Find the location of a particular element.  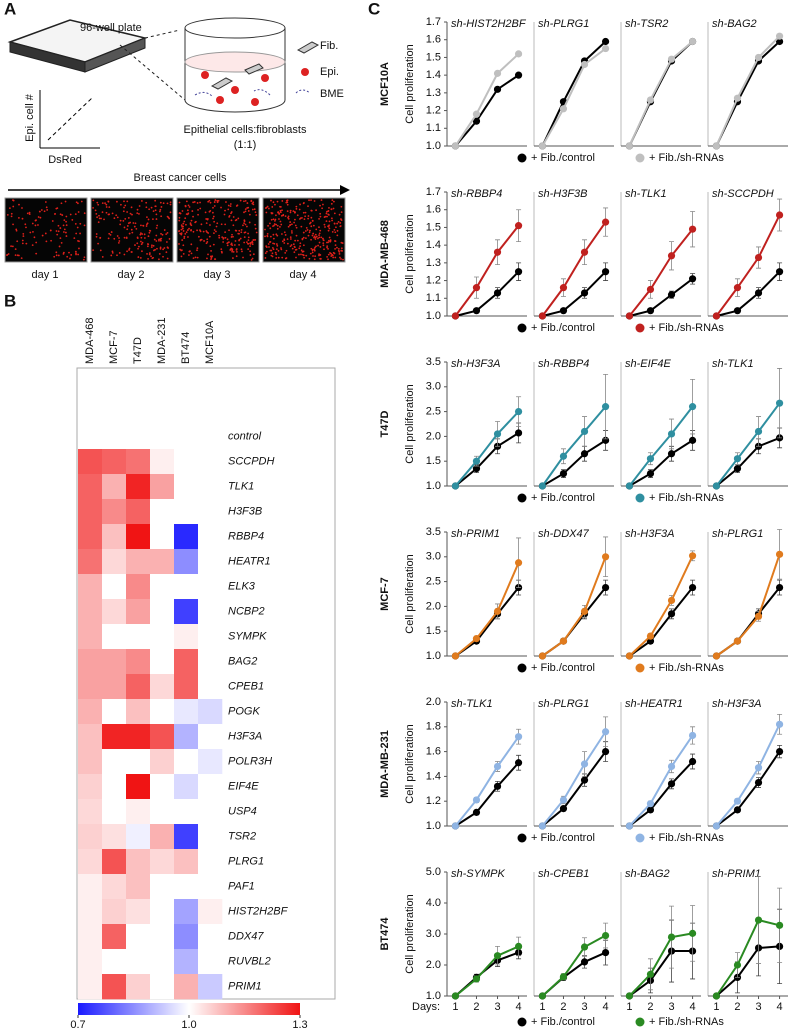

row-label: CPEB1 is located at coordinates (246, 686).